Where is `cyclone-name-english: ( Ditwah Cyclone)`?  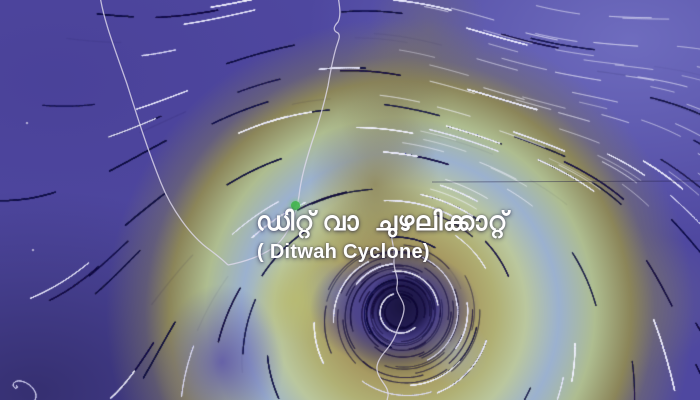
cyclone-name-english: ( Ditwah Cyclone) is located at coordinates (343, 252).